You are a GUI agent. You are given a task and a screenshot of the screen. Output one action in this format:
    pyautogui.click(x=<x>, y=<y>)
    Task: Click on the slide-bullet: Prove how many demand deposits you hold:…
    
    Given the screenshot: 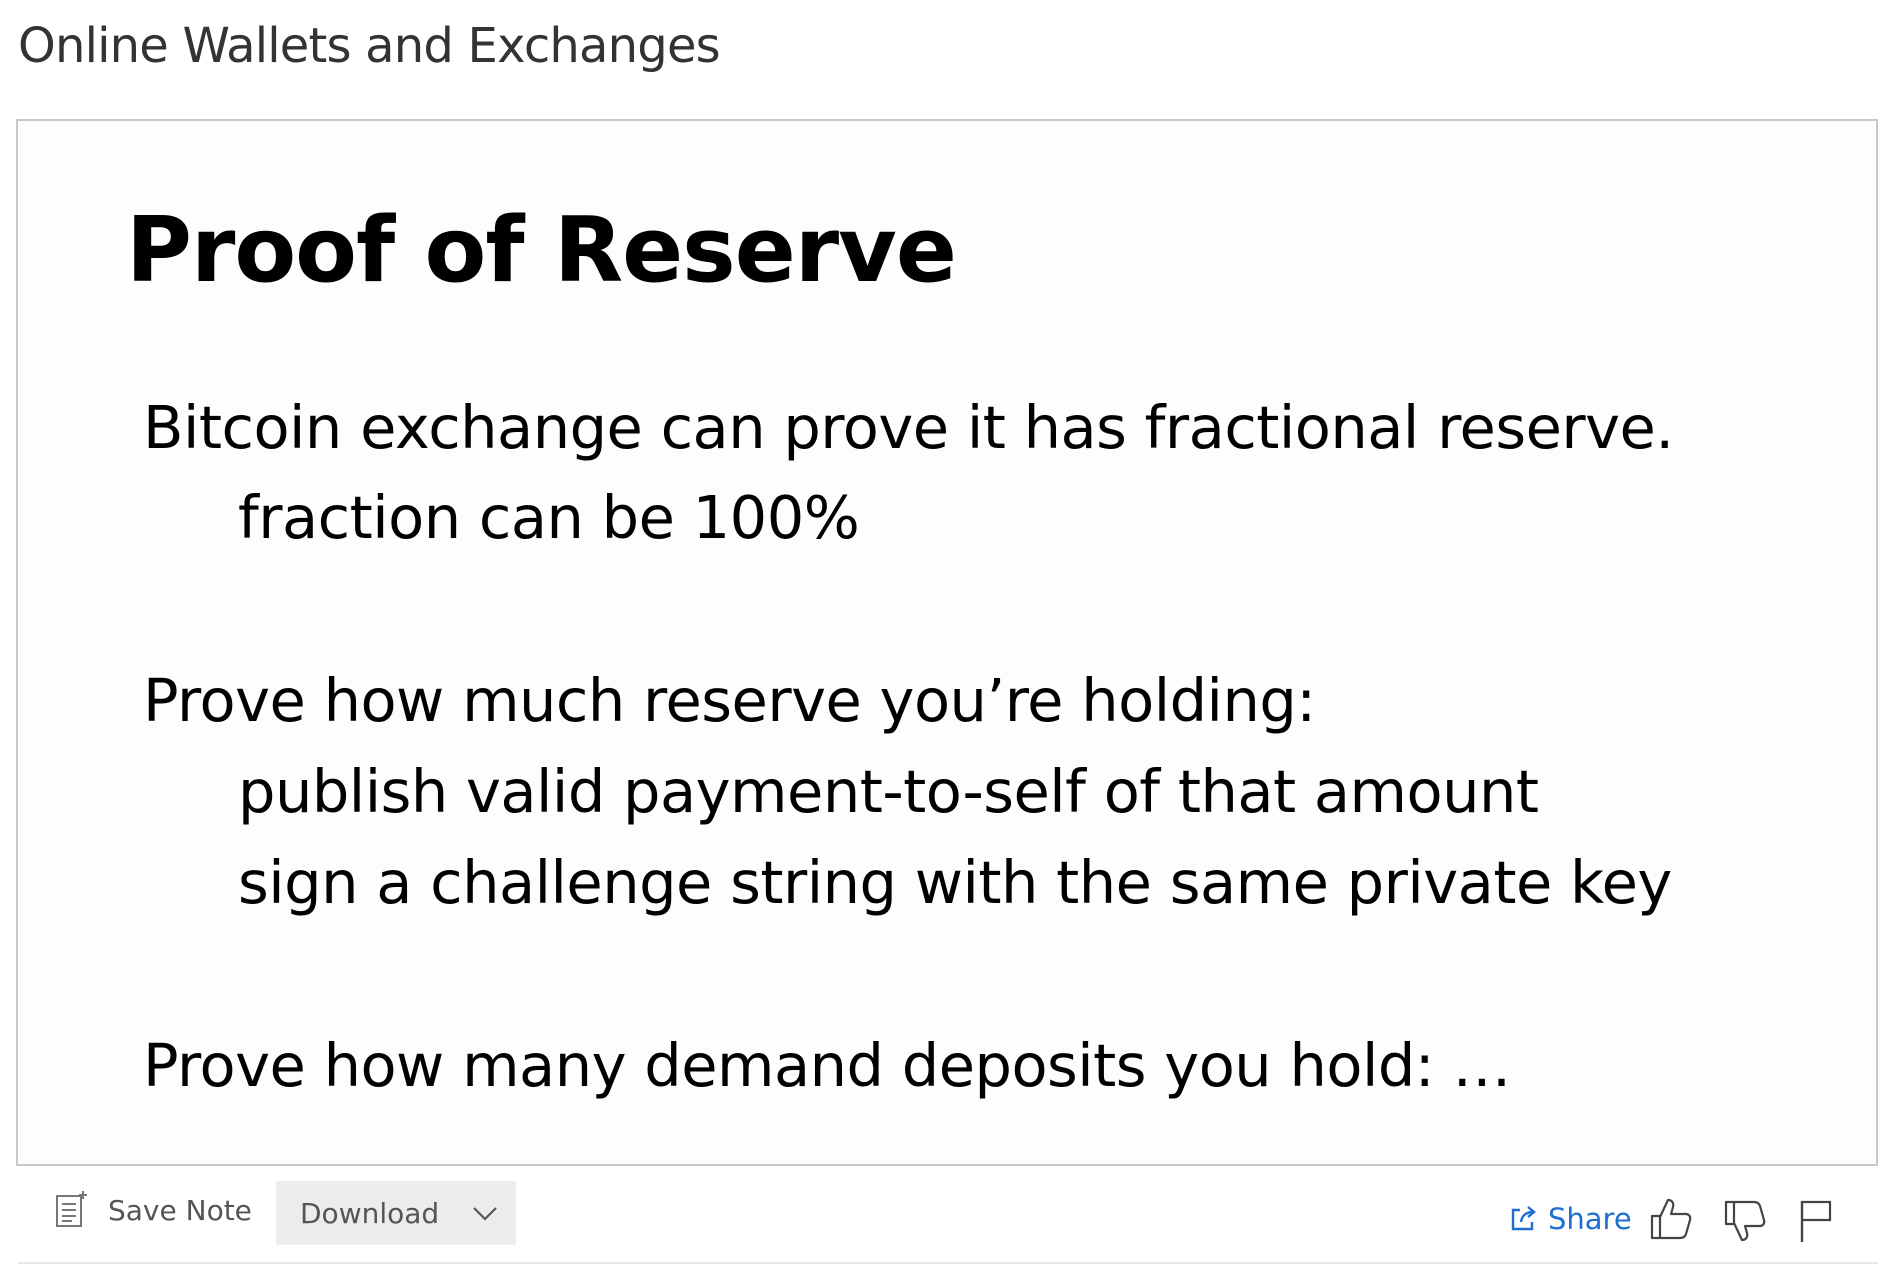 What is the action you would take?
    pyautogui.click(x=827, y=1065)
    